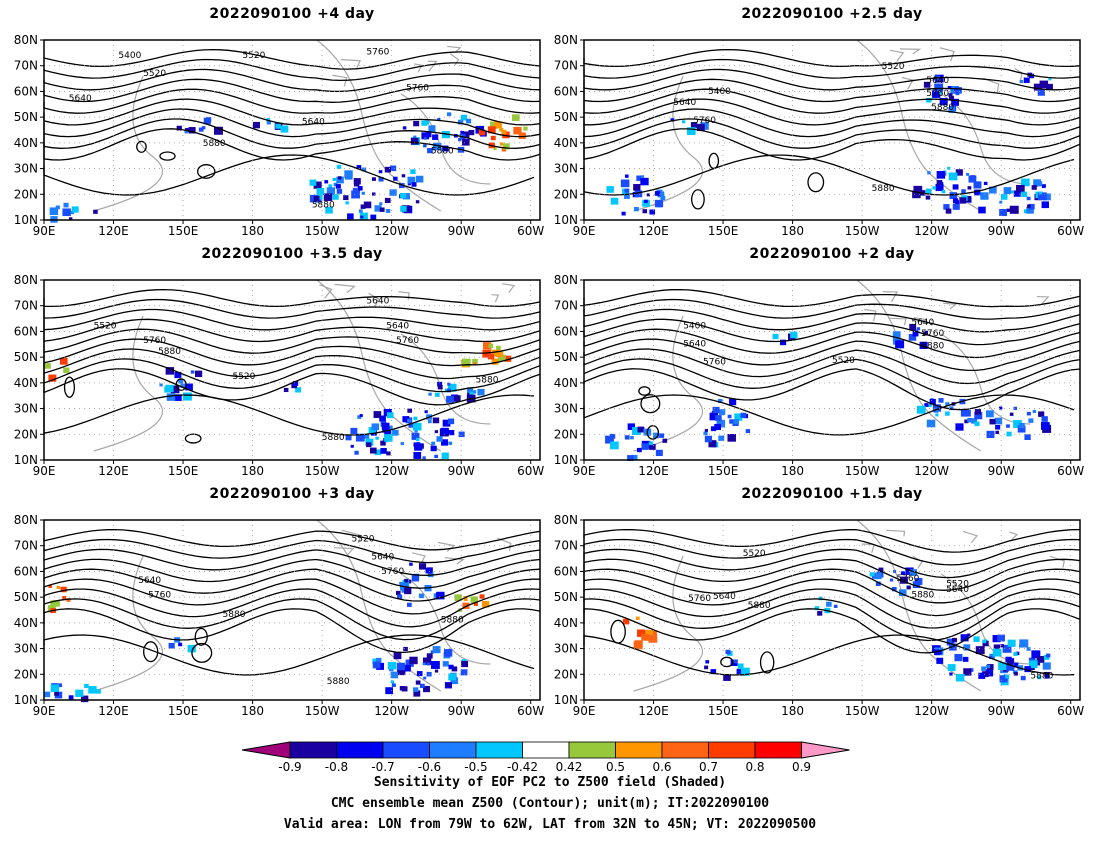 The height and width of the screenshot is (850, 1100). I want to click on lat-label: 50N, so click(26, 117).